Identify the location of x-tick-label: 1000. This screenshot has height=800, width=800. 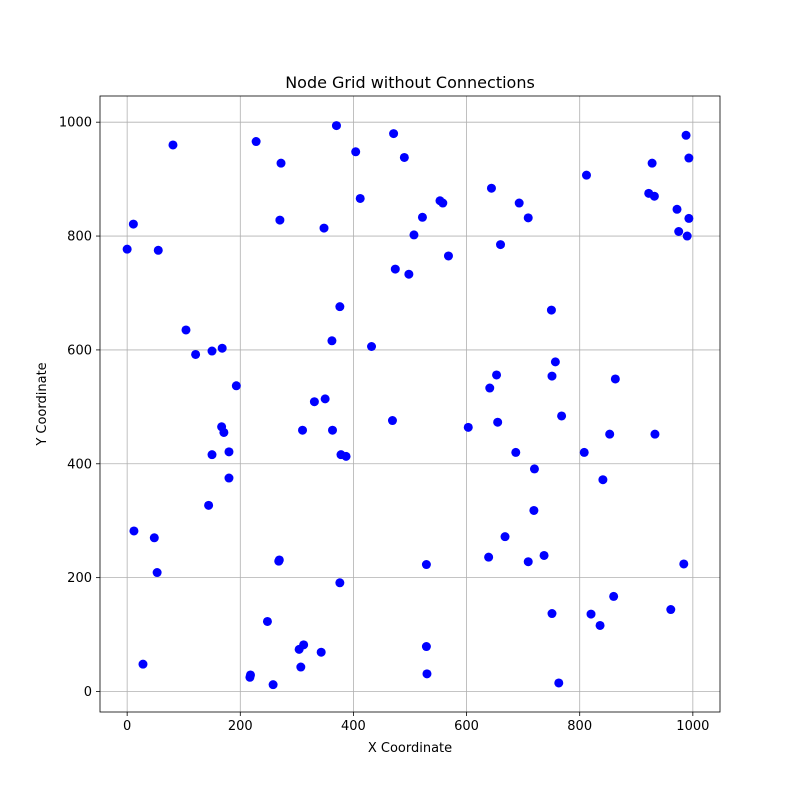
(692, 726).